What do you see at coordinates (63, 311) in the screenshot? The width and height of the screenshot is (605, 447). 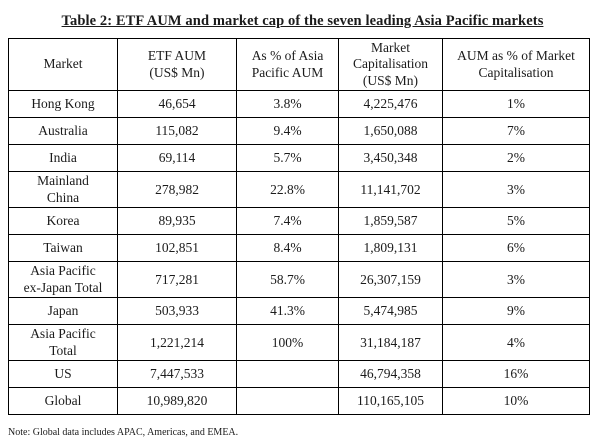 I see `market-cell: Japan` at bounding box center [63, 311].